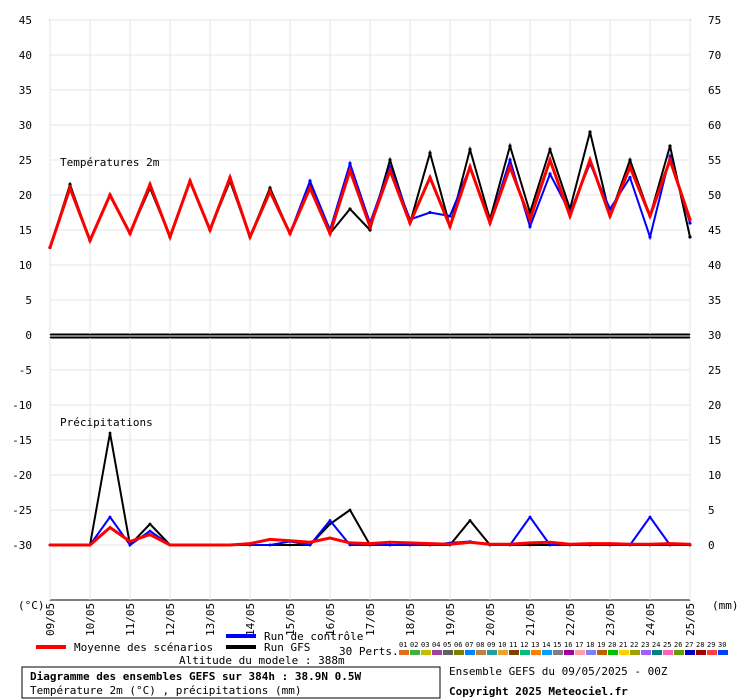  Describe the element at coordinates (447, 645) in the screenshot. I see `pert-number: 05` at that location.